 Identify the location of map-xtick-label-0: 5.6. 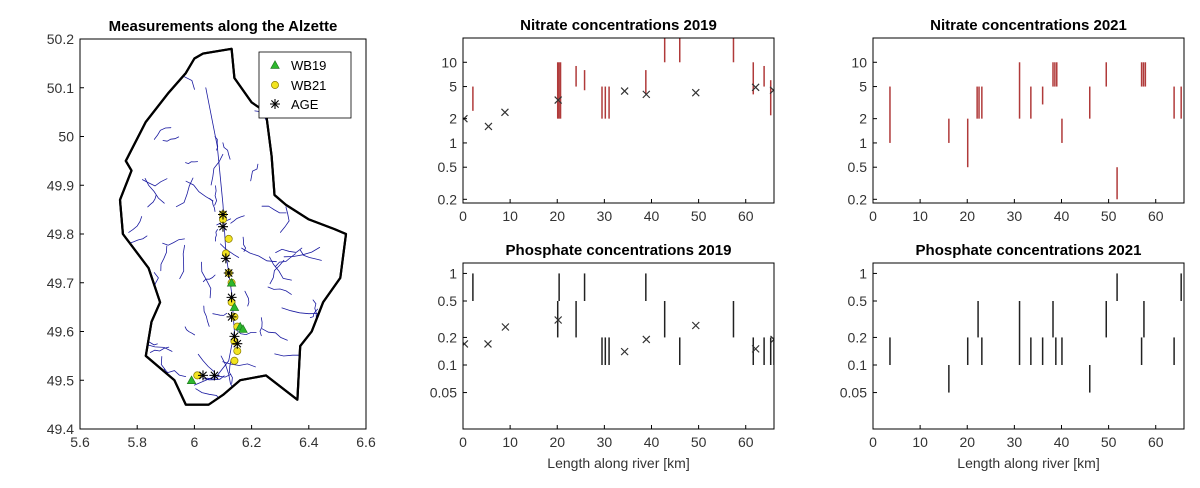
(80, 442).